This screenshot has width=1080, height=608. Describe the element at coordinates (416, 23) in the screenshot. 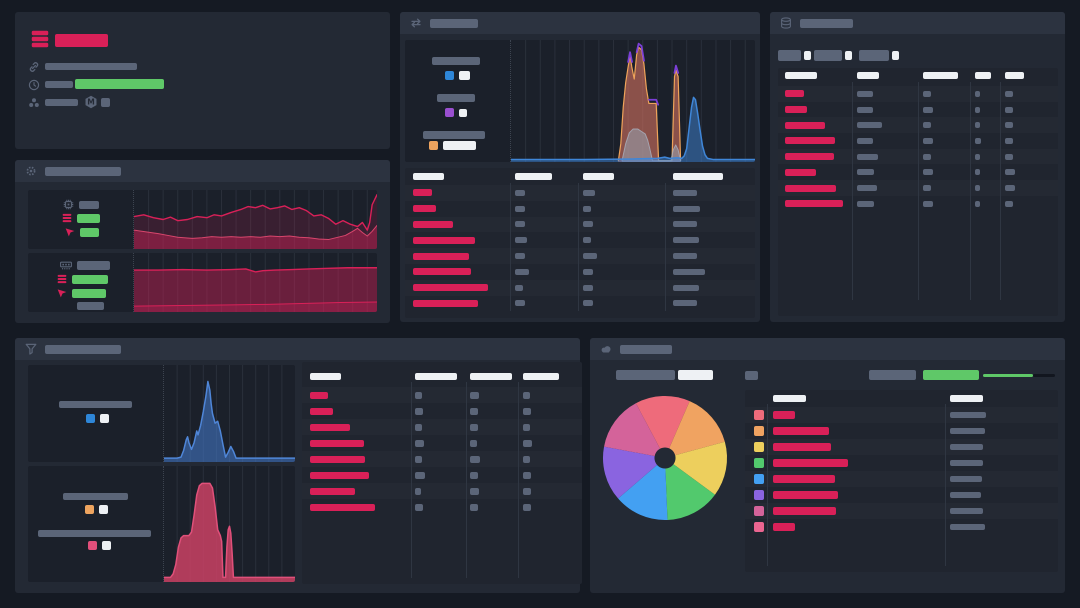

I see `transfer-icon` at that location.